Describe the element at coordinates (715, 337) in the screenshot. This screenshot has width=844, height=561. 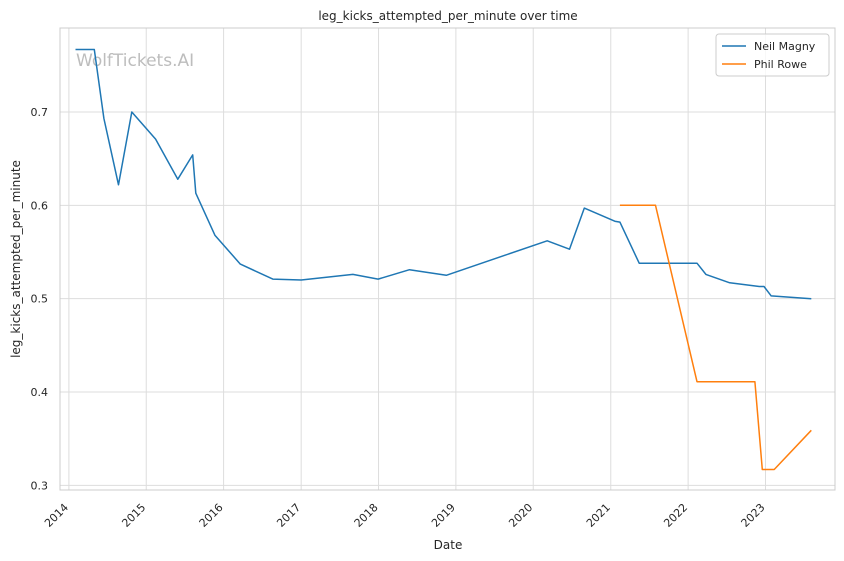
I see `series-line-phil-rowe` at that location.